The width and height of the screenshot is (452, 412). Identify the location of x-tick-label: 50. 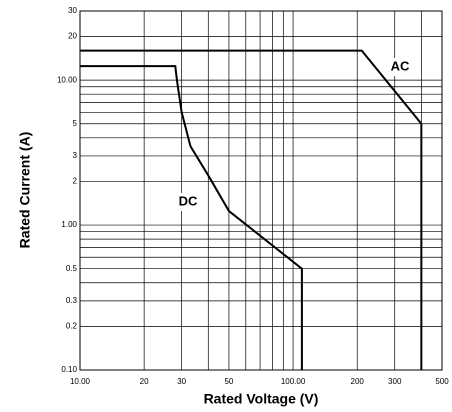
(228, 381).